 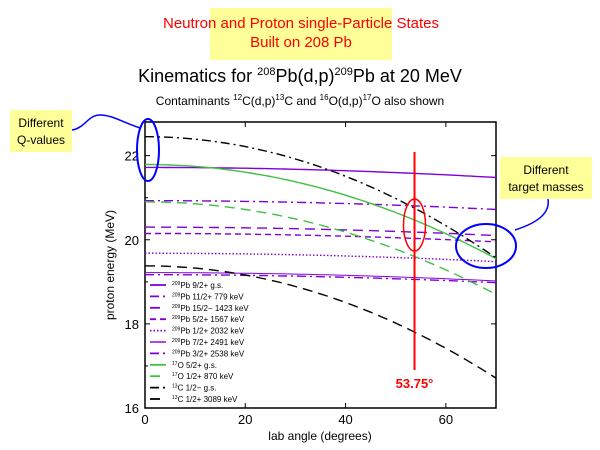 I want to click on chart-title: Kinematics for 208Pb(d,p)209Pb at 20 MeV, so click(x=300, y=76).